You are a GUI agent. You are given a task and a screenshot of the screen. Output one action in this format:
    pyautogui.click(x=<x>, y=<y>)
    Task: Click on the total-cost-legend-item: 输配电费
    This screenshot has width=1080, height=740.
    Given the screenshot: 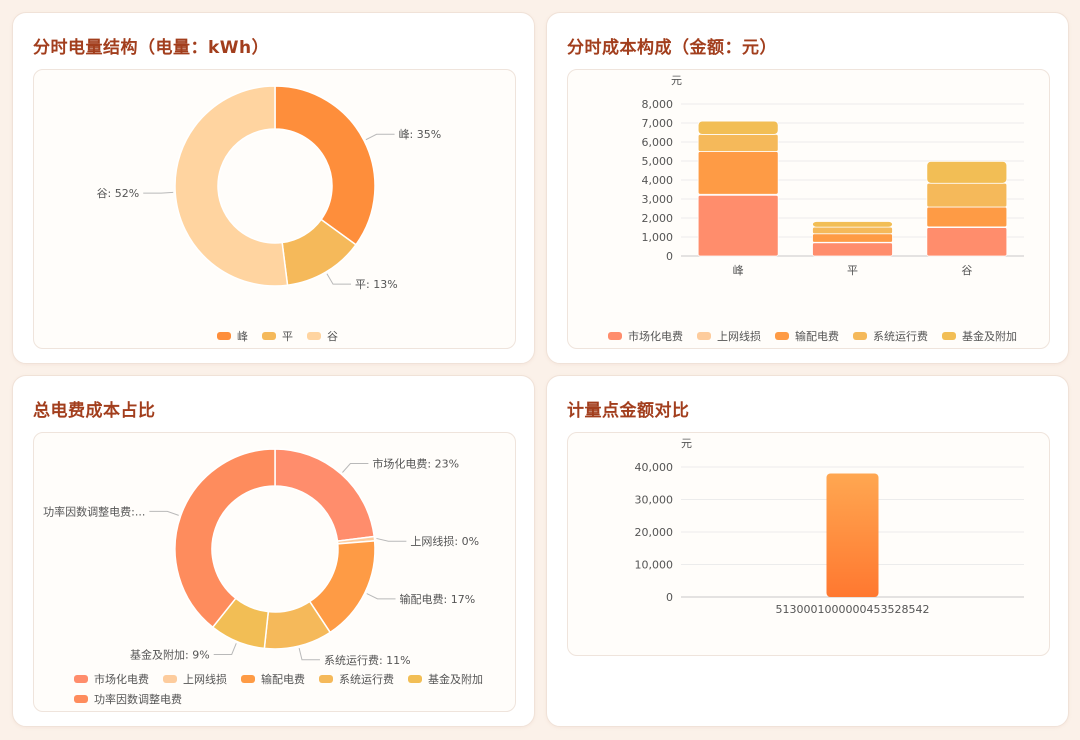 What is the action you would take?
    pyautogui.click(x=273, y=679)
    